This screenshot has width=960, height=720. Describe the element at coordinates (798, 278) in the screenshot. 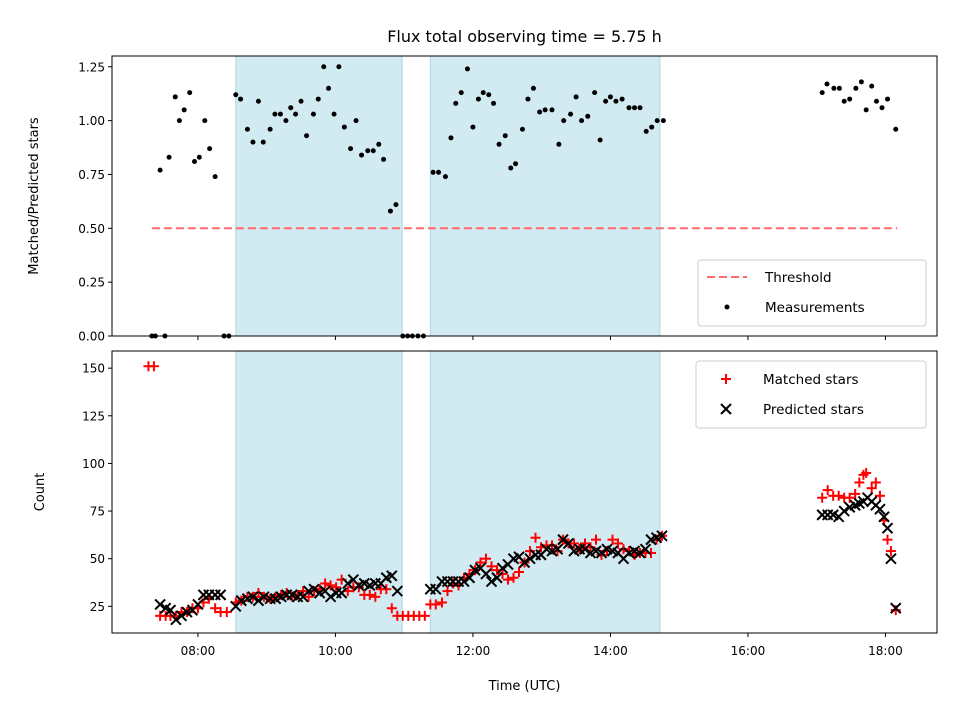

I see `legend-threshold-label: Threshold` at that location.